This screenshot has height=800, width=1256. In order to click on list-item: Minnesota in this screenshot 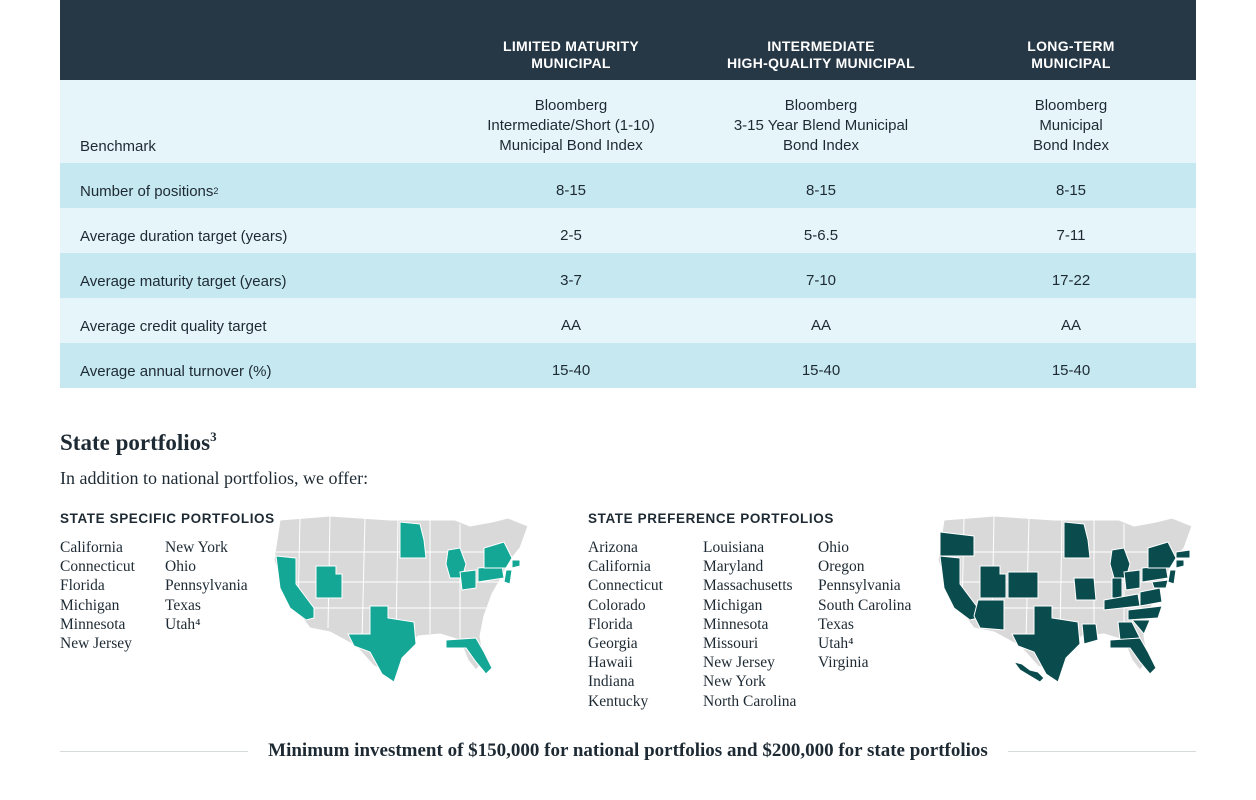, I will do `click(736, 624)`.